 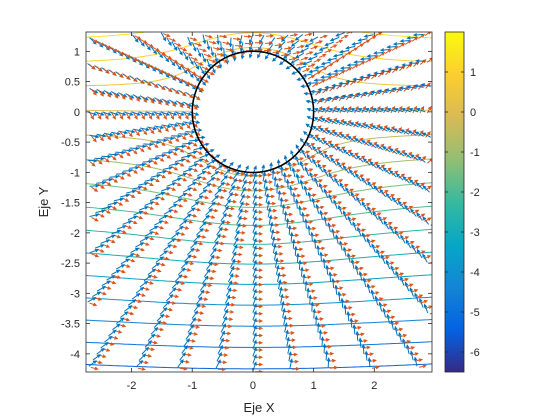 What do you see at coordinates (70, 264) in the screenshot?
I see `y-tick-label: -2.5` at bounding box center [70, 264].